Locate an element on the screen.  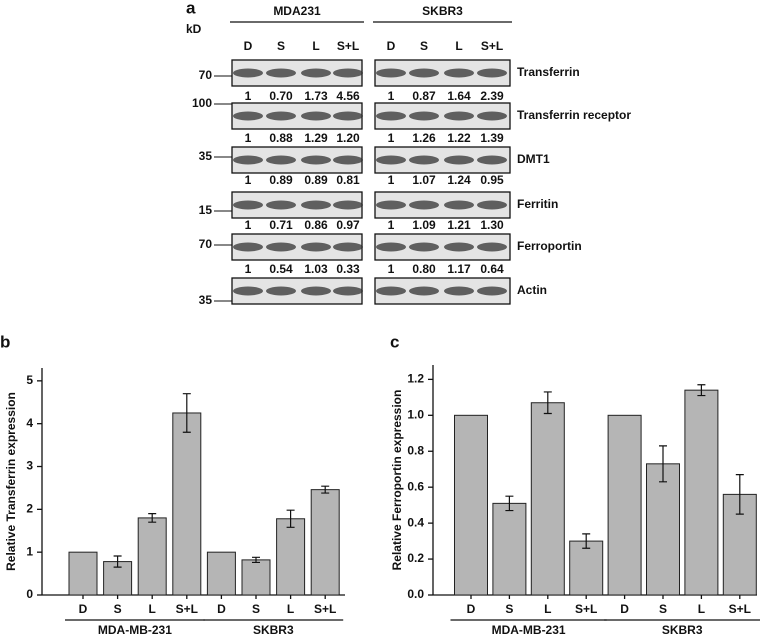
protein-label: DMT1 is located at coordinates (533, 159).